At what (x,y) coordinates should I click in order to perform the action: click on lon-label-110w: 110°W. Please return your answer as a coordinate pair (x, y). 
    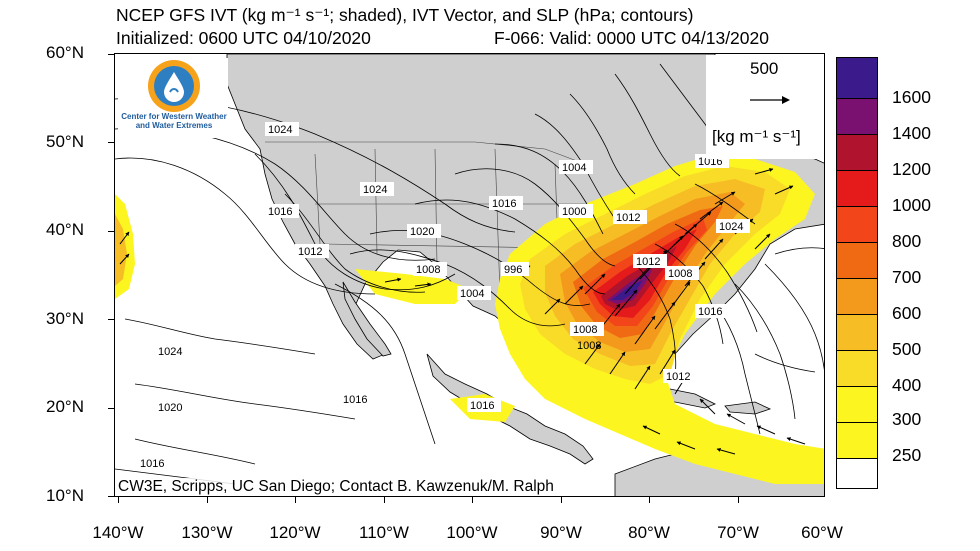
    Looking at the image, I should click on (384, 532).